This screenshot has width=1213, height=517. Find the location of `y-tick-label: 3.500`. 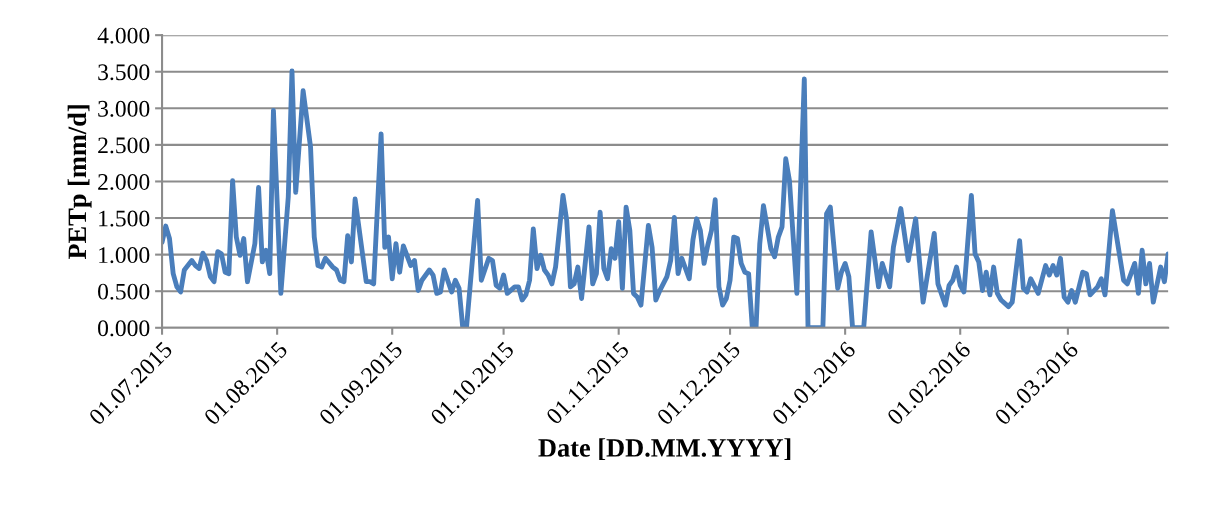

y-tick-label: 3.500 is located at coordinates (124, 72).